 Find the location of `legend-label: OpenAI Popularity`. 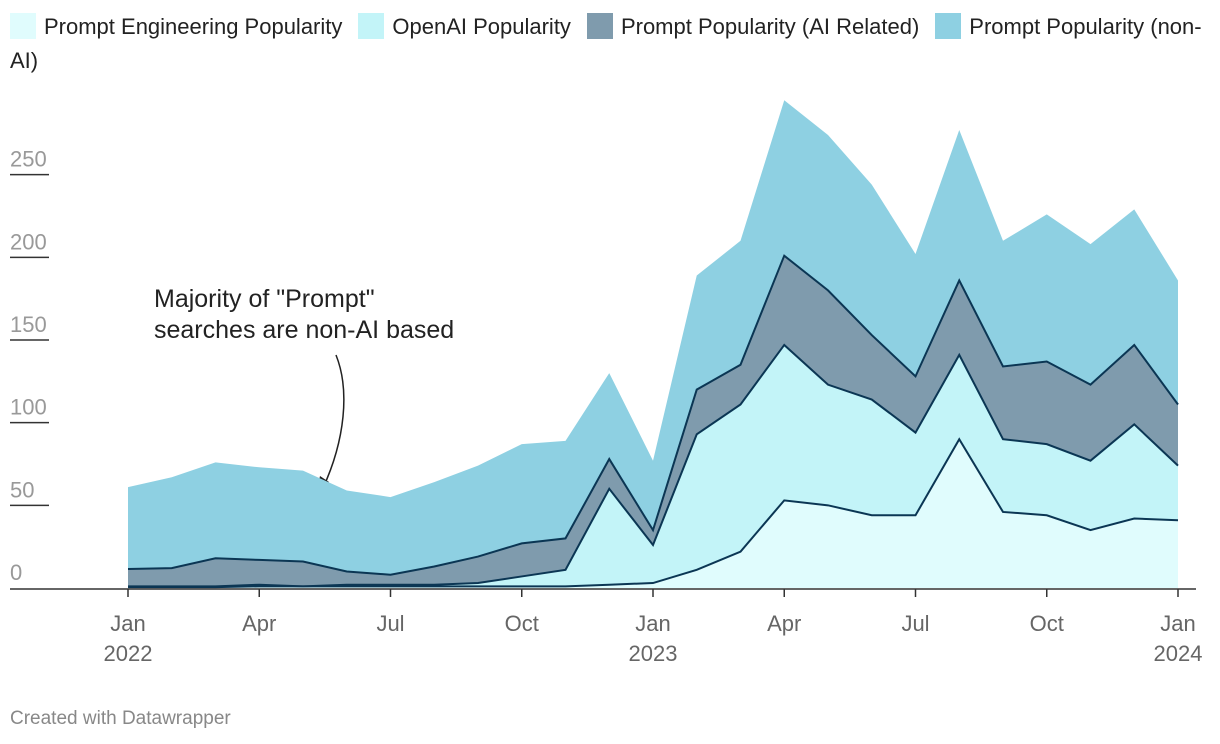

legend-label: OpenAI Popularity is located at coordinates (481, 26).